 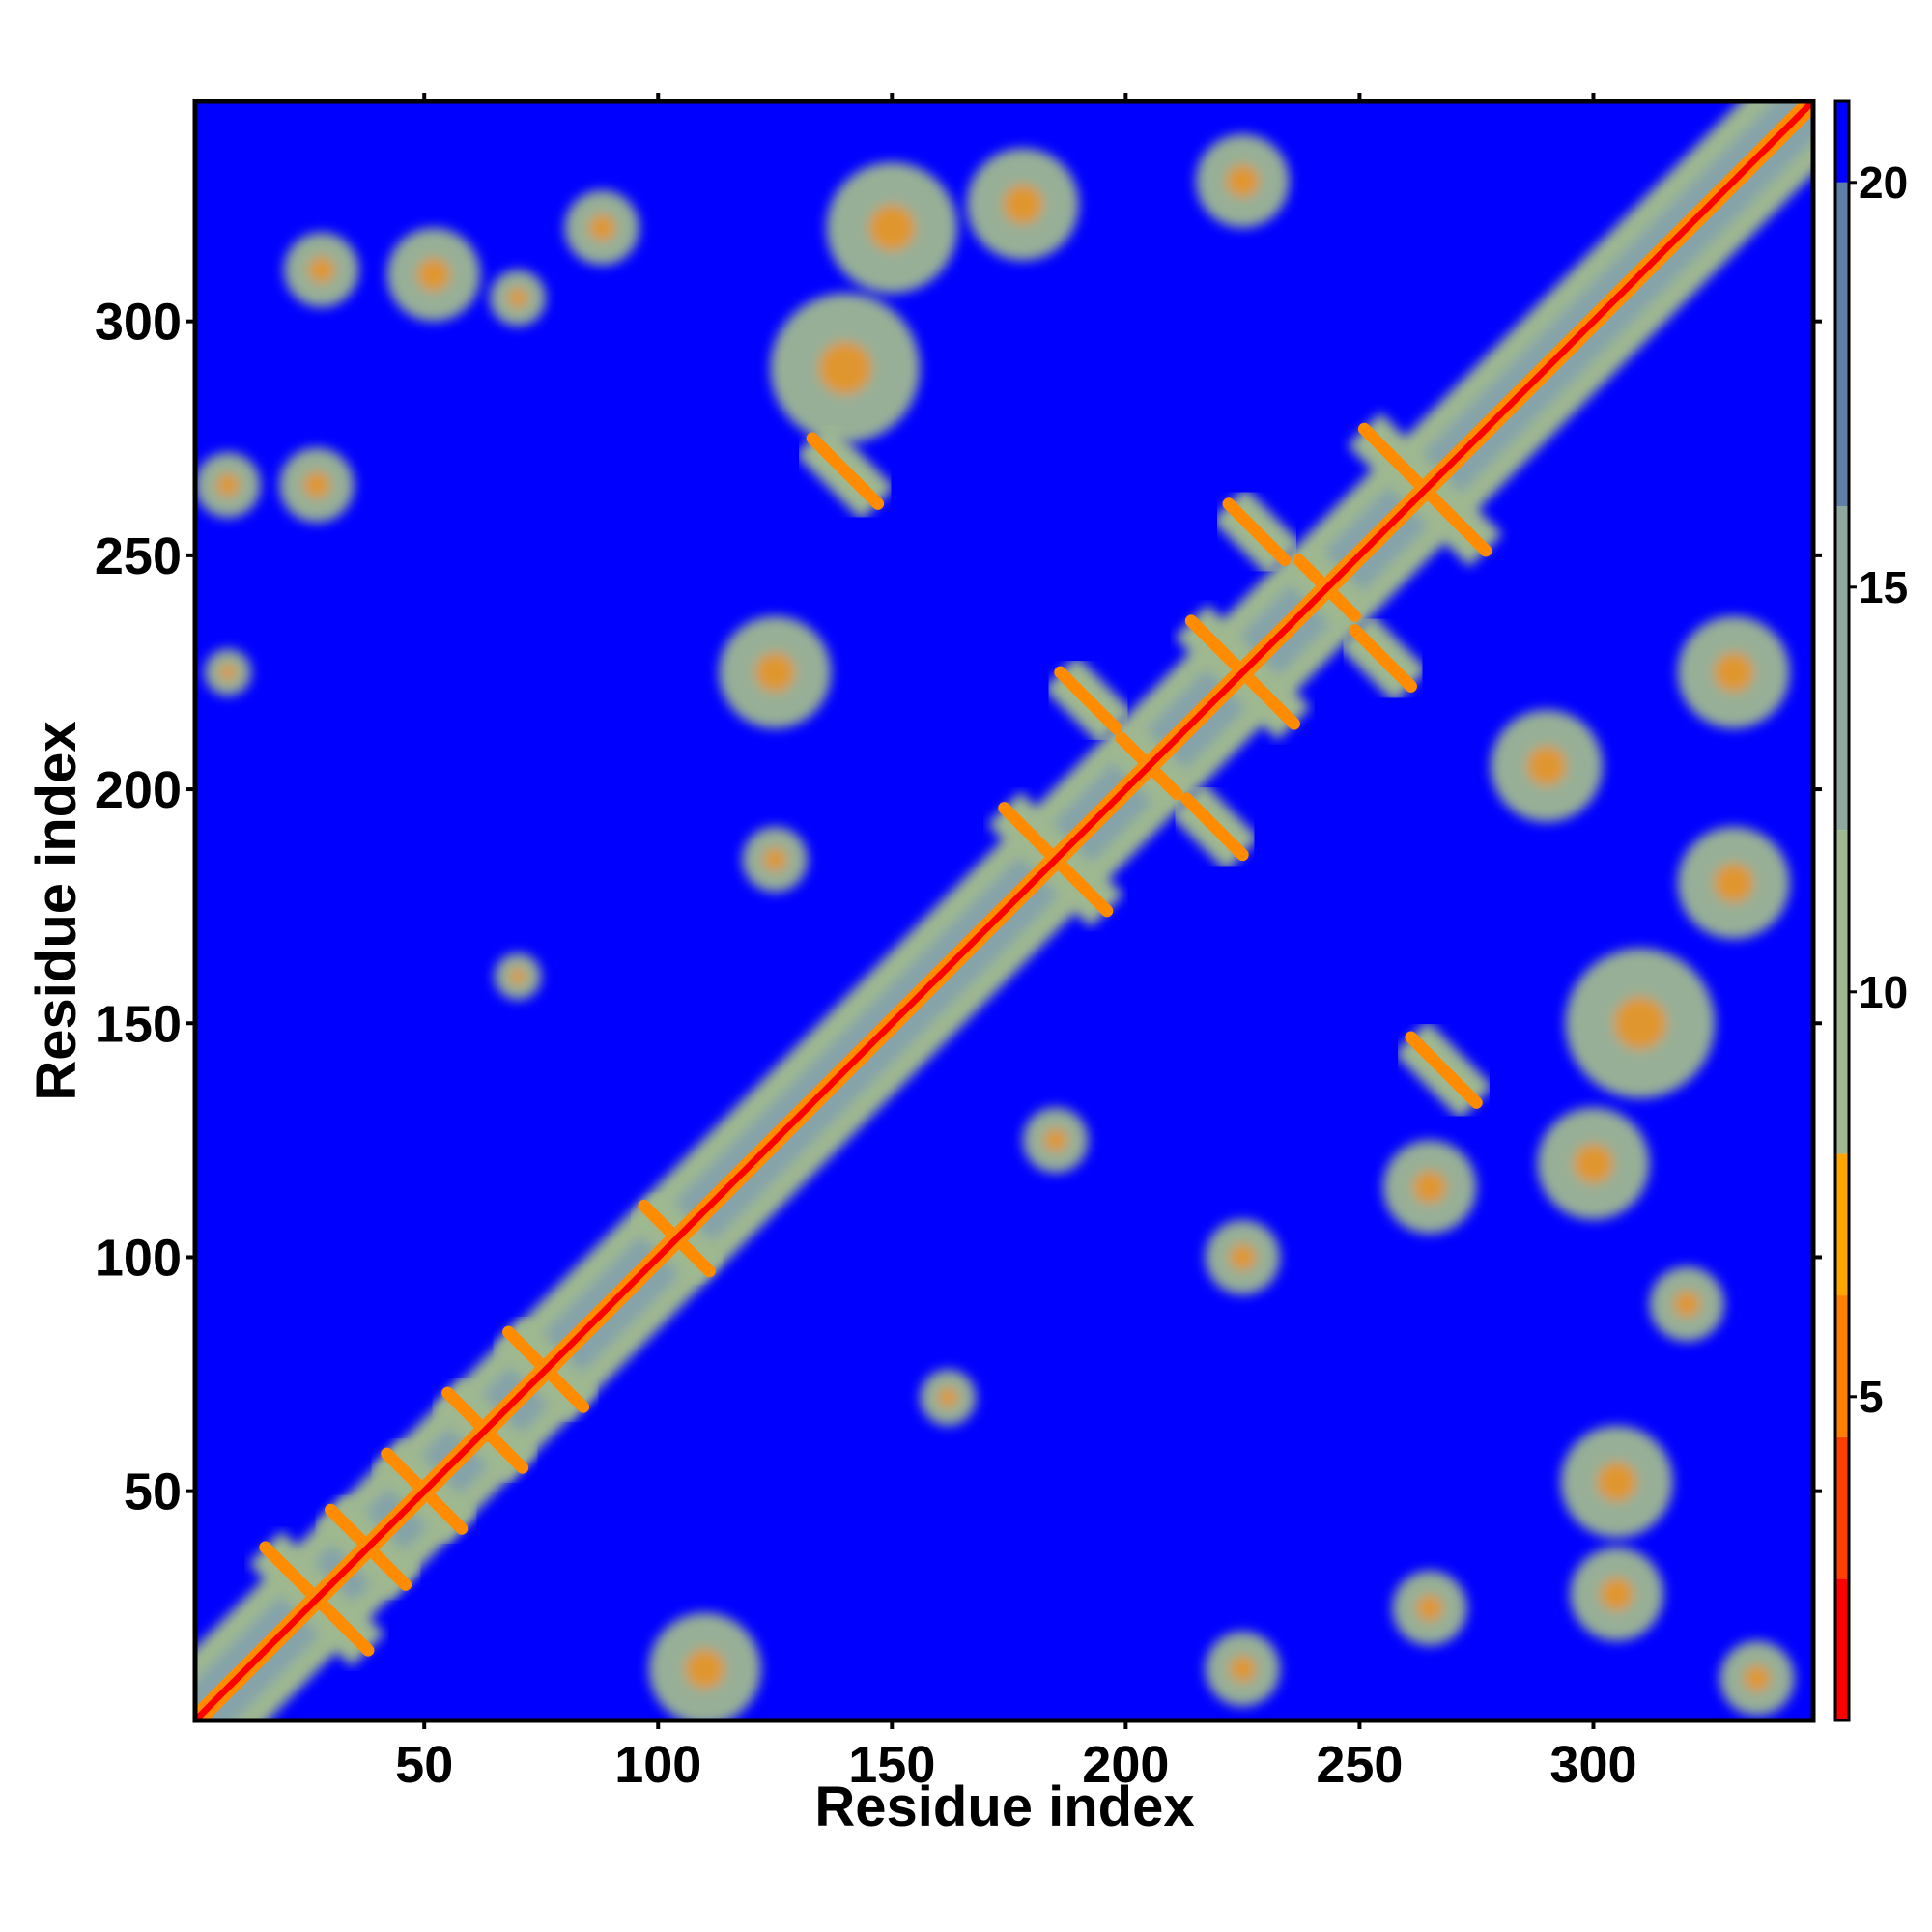 I want to click on colorbar: 5 10 15 20, so click(x=1870, y=910).